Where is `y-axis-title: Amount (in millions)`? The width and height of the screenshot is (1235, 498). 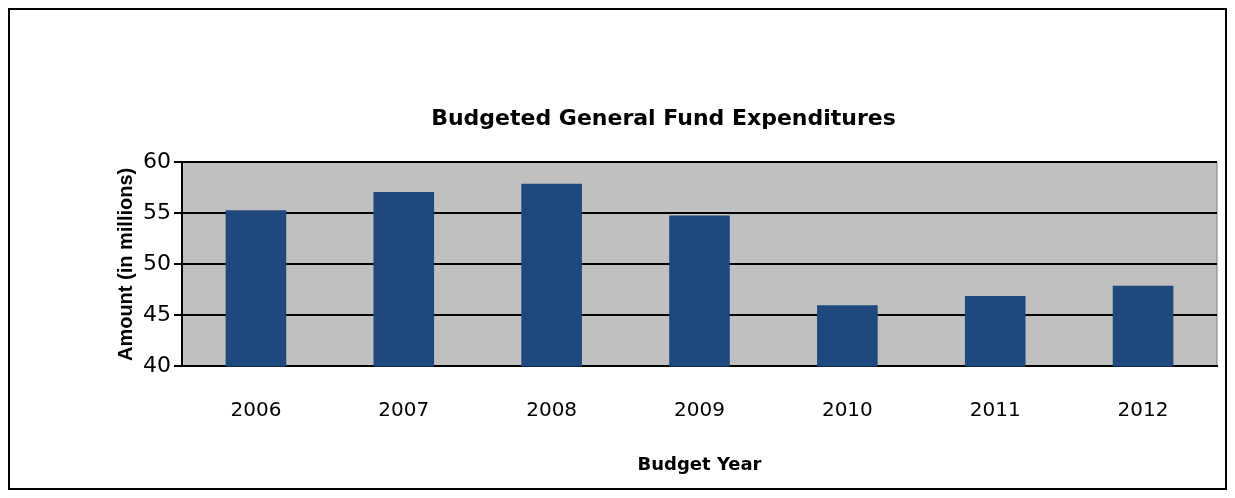
y-axis-title: Amount (in millions) is located at coordinates (124, 264).